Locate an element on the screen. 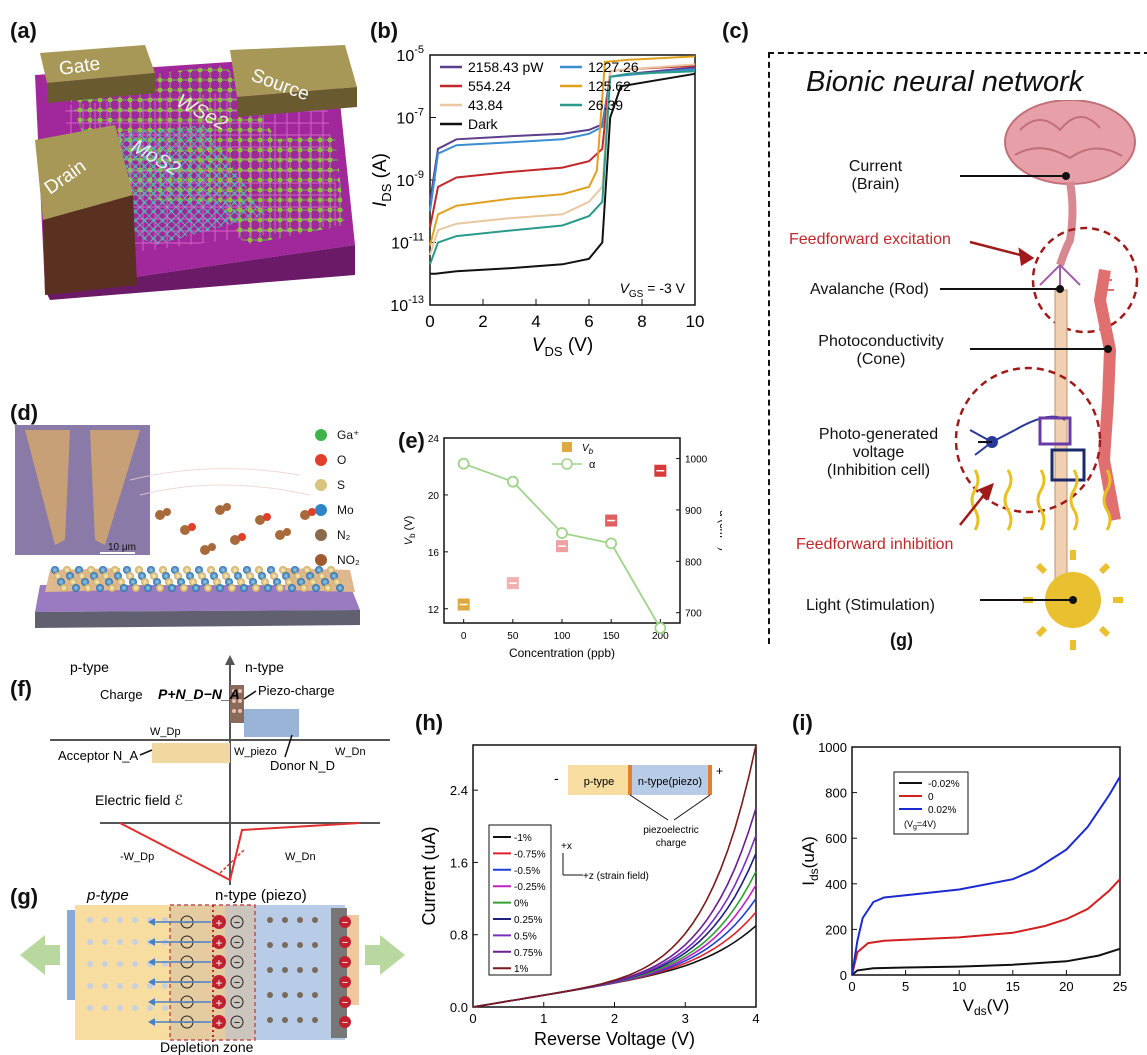 The image size is (1147, 1055). y-tick-label: 800 is located at coordinates (836, 793).